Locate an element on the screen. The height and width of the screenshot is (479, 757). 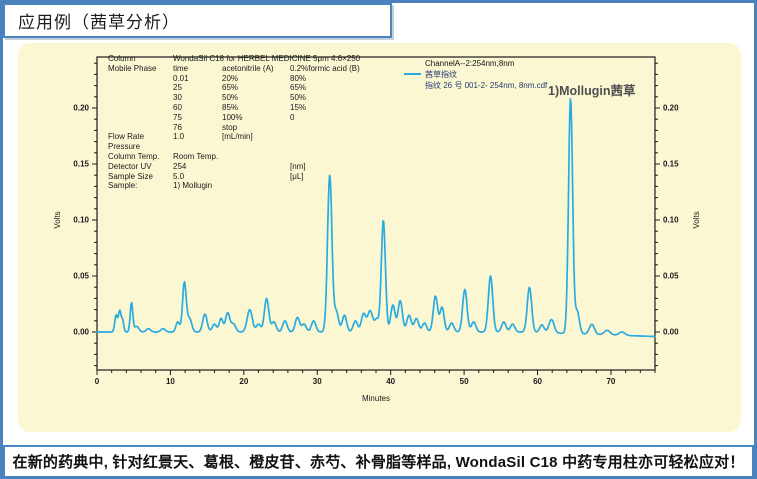
conditions-cell: 0.2%formic acid (B) is located at coordinates (325, 68).